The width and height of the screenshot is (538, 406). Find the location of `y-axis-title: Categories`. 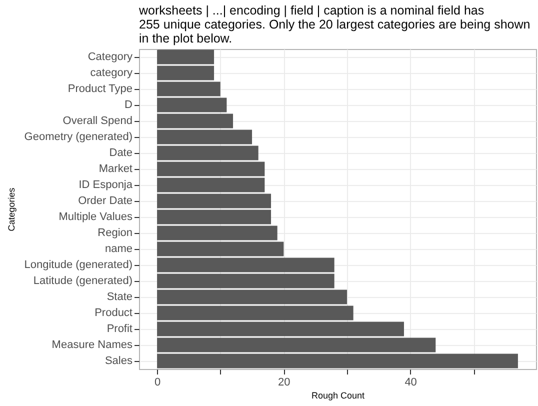

y-axis-title: Categories is located at coordinates (11, 209).